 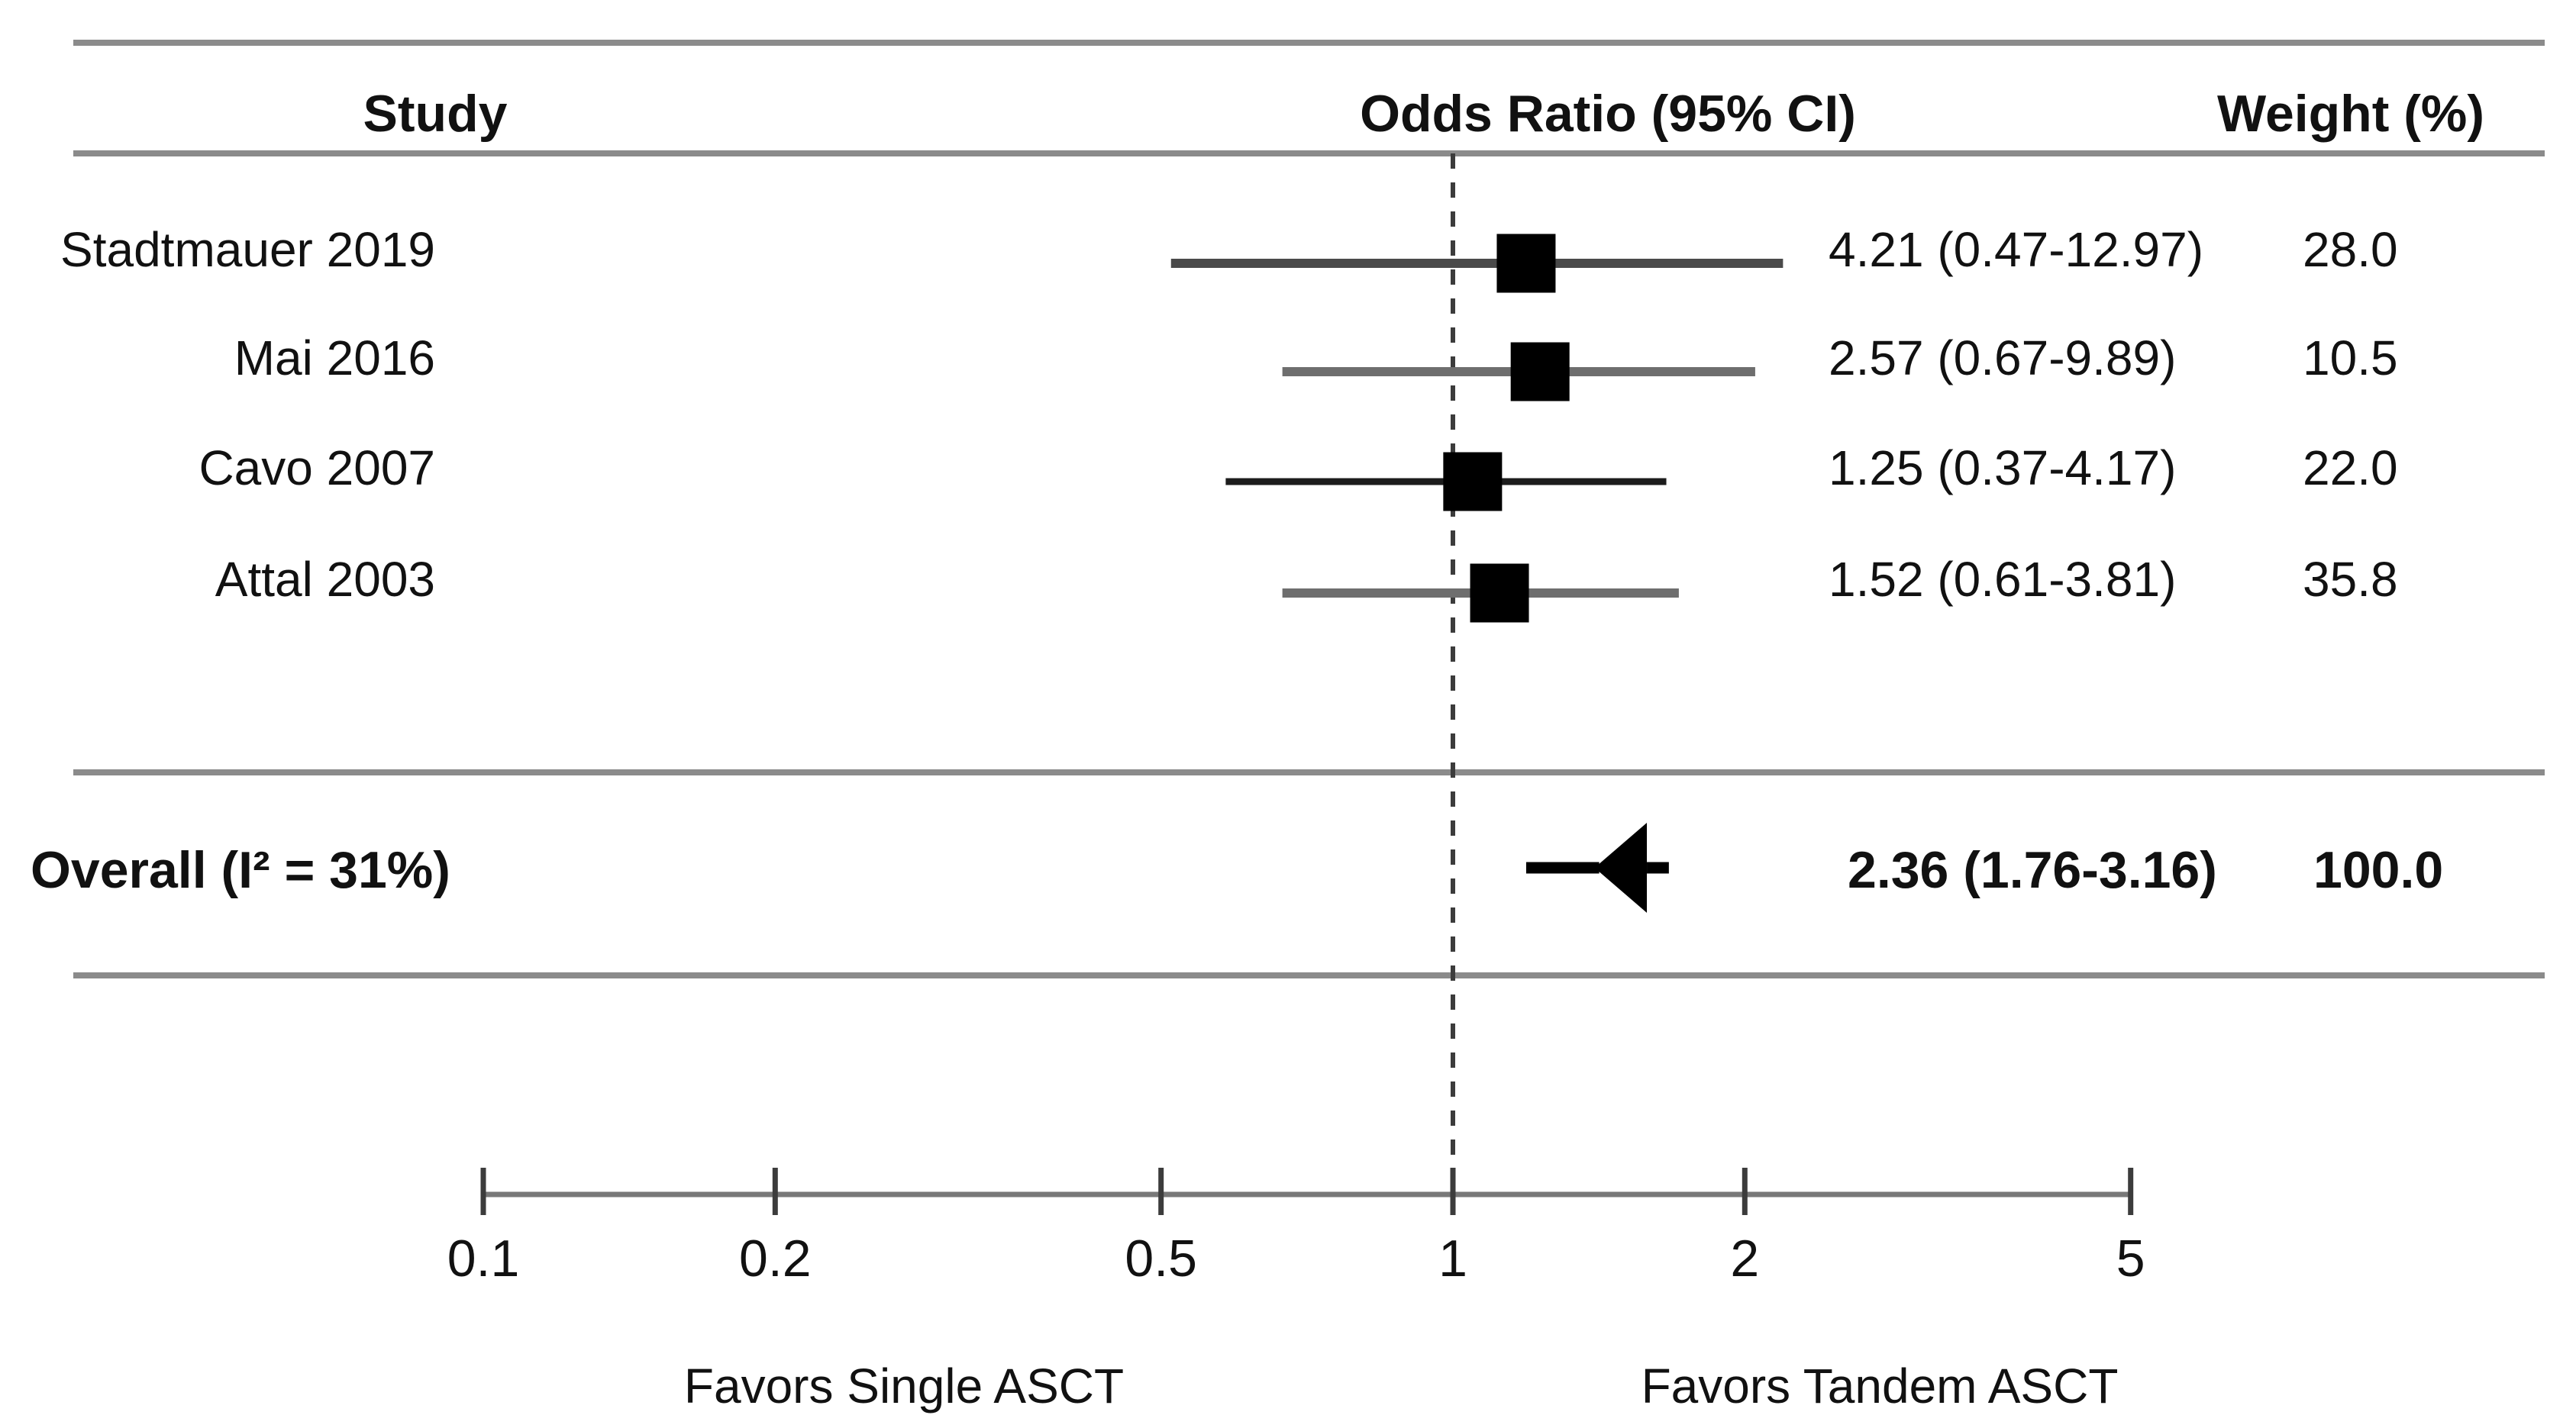 I want to click on weight-value: 35.8, so click(x=2350, y=579).